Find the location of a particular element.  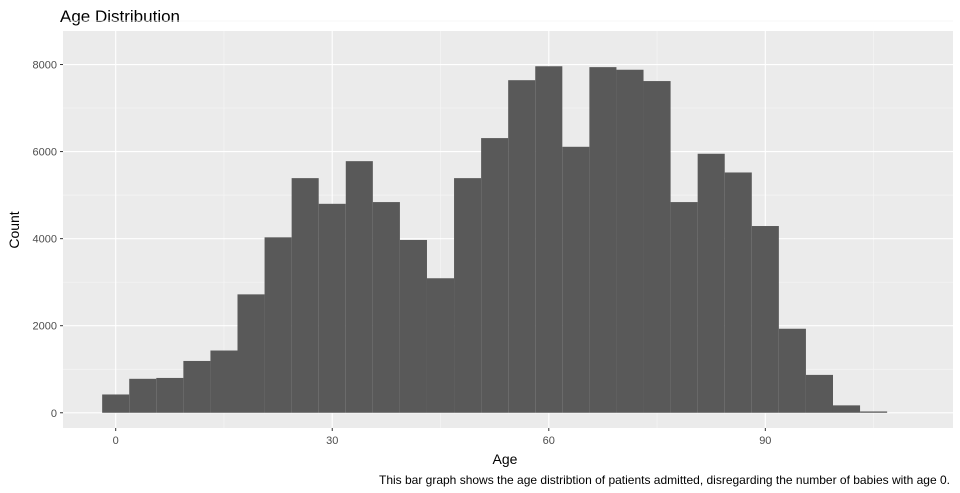

y-tick-label: 4000 is located at coordinates (45, 240).